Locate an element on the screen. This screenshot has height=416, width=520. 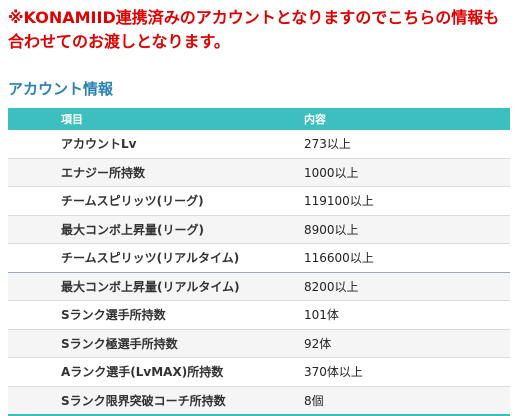
table-row: Sランク極選手所持数 92体 is located at coordinates (259, 343).